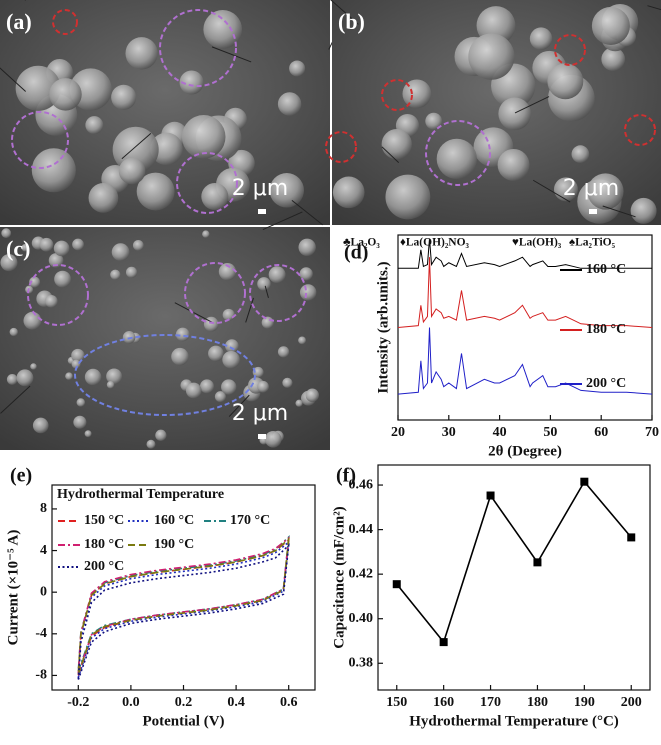 The width and height of the screenshot is (661, 745). Describe the element at coordinates (361, 484) in the screenshot. I see `y-tick-label: 0.46` at that location.